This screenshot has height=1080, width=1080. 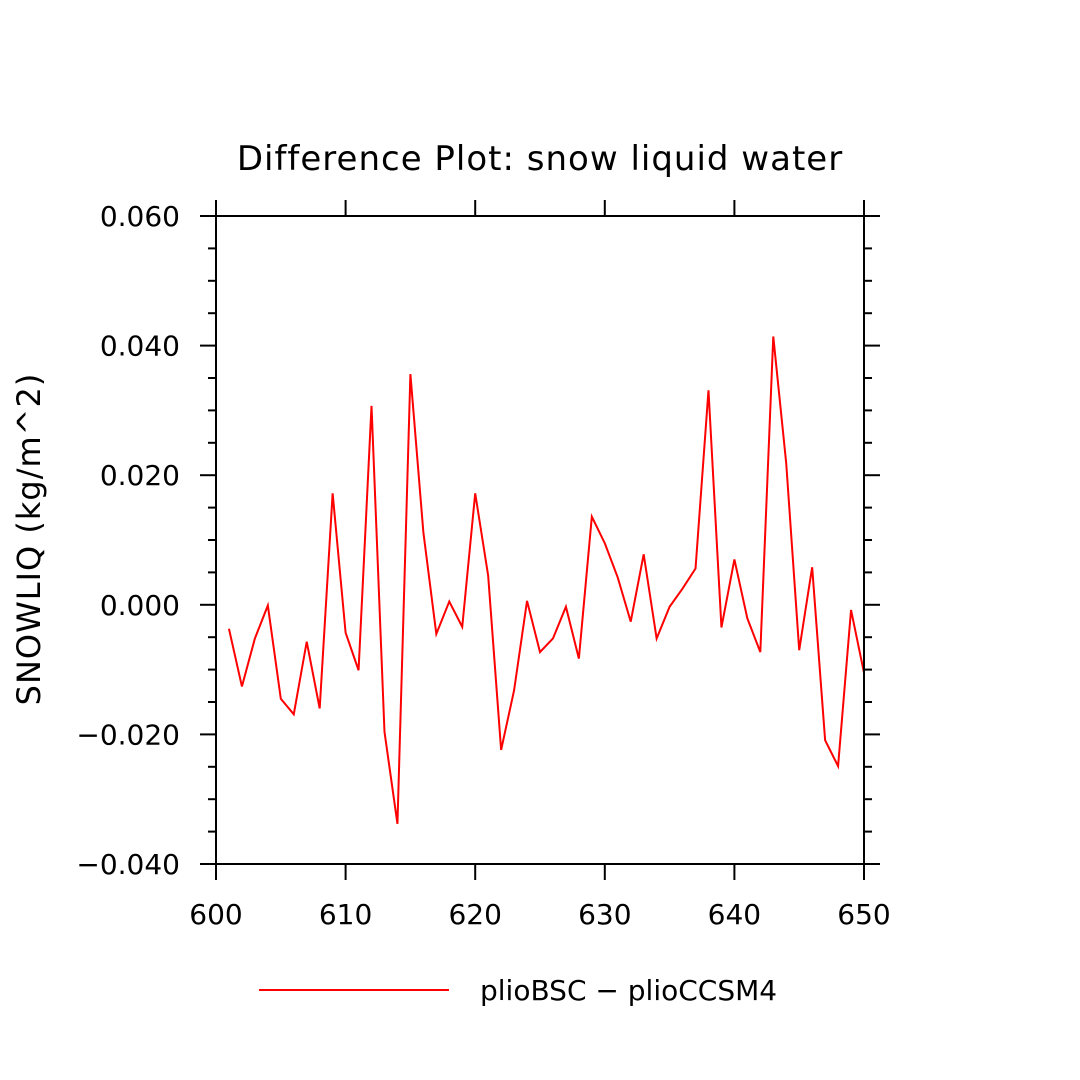 I want to click on x-tick-label: 650, so click(x=863, y=914).